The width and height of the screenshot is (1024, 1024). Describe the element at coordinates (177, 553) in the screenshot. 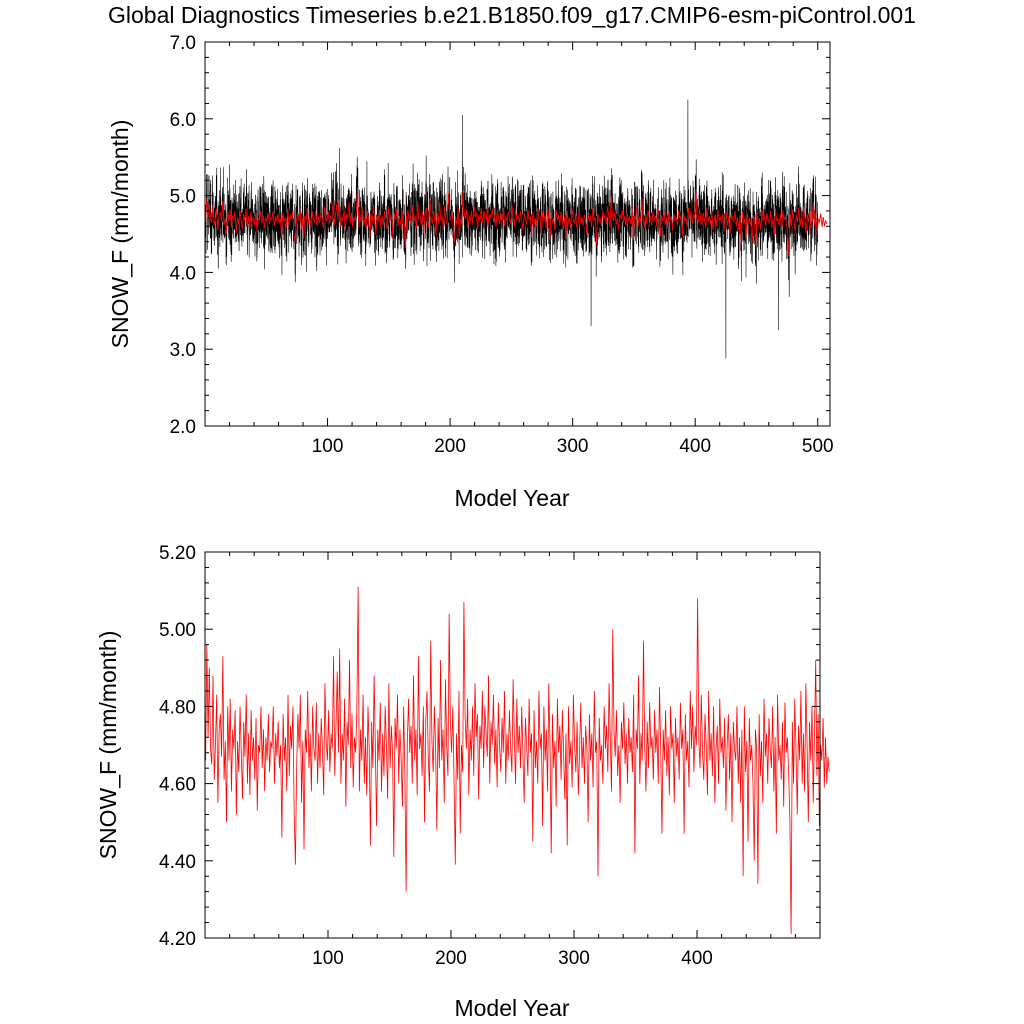

I see `y-tick-label: 5.20` at that location.